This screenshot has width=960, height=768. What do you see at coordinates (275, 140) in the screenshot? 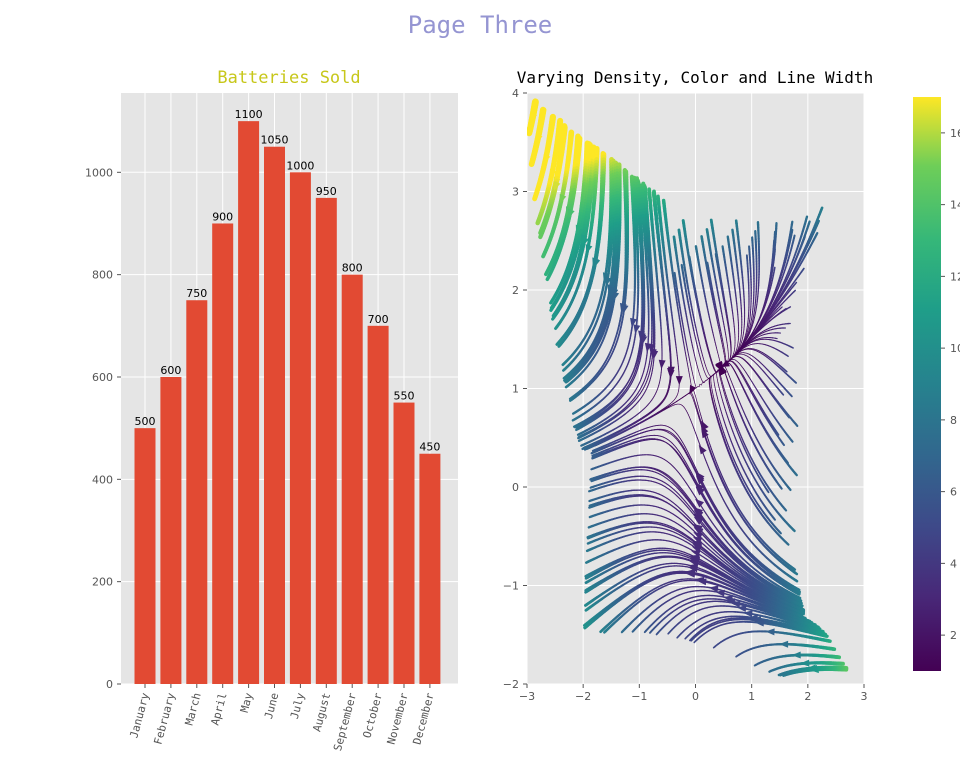
I see `bar-data-label: 1050` at bounding box center [275, 140].